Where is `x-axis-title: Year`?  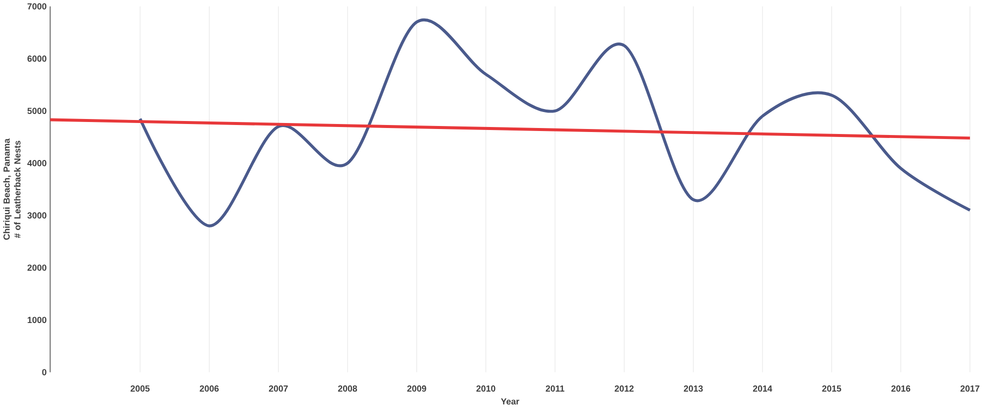 x-axis-title: Year is located at coordinates (510, 401).